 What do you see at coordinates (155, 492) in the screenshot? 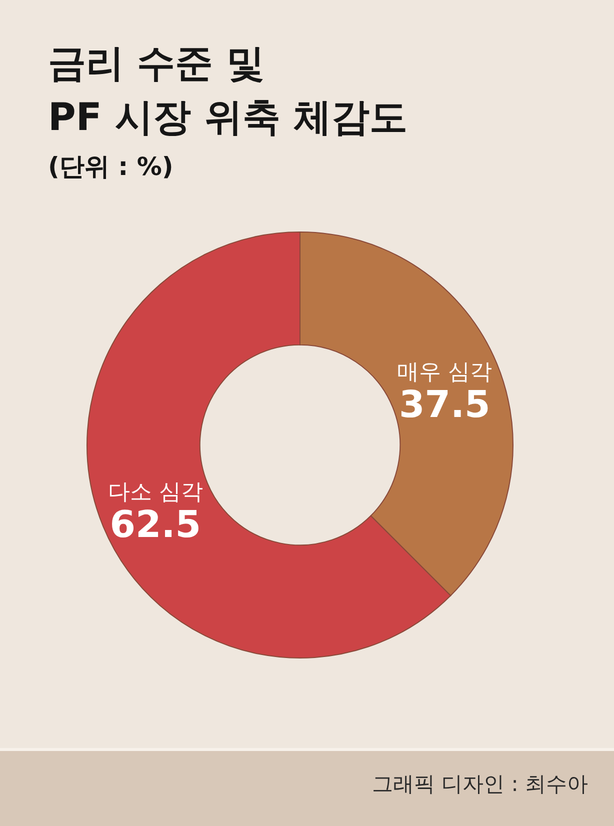
I see `slice-label: 다소 심각` at bounding box center [155, 492].